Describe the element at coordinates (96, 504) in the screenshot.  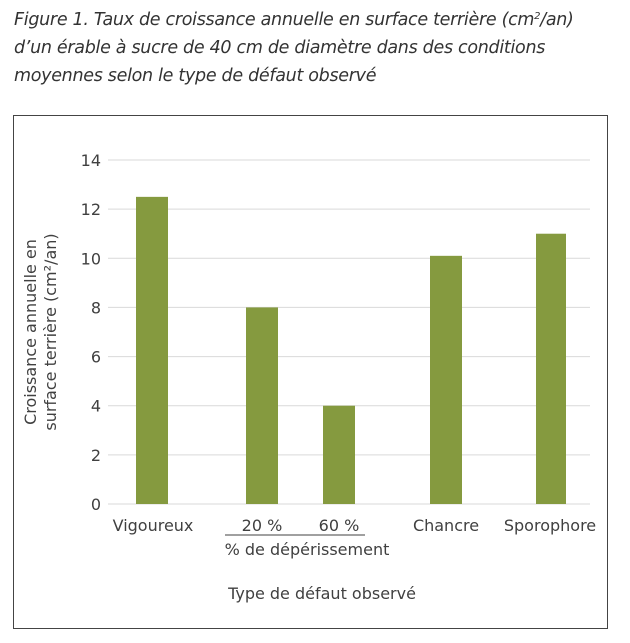
I see `y-tick-label: 0` at that location.